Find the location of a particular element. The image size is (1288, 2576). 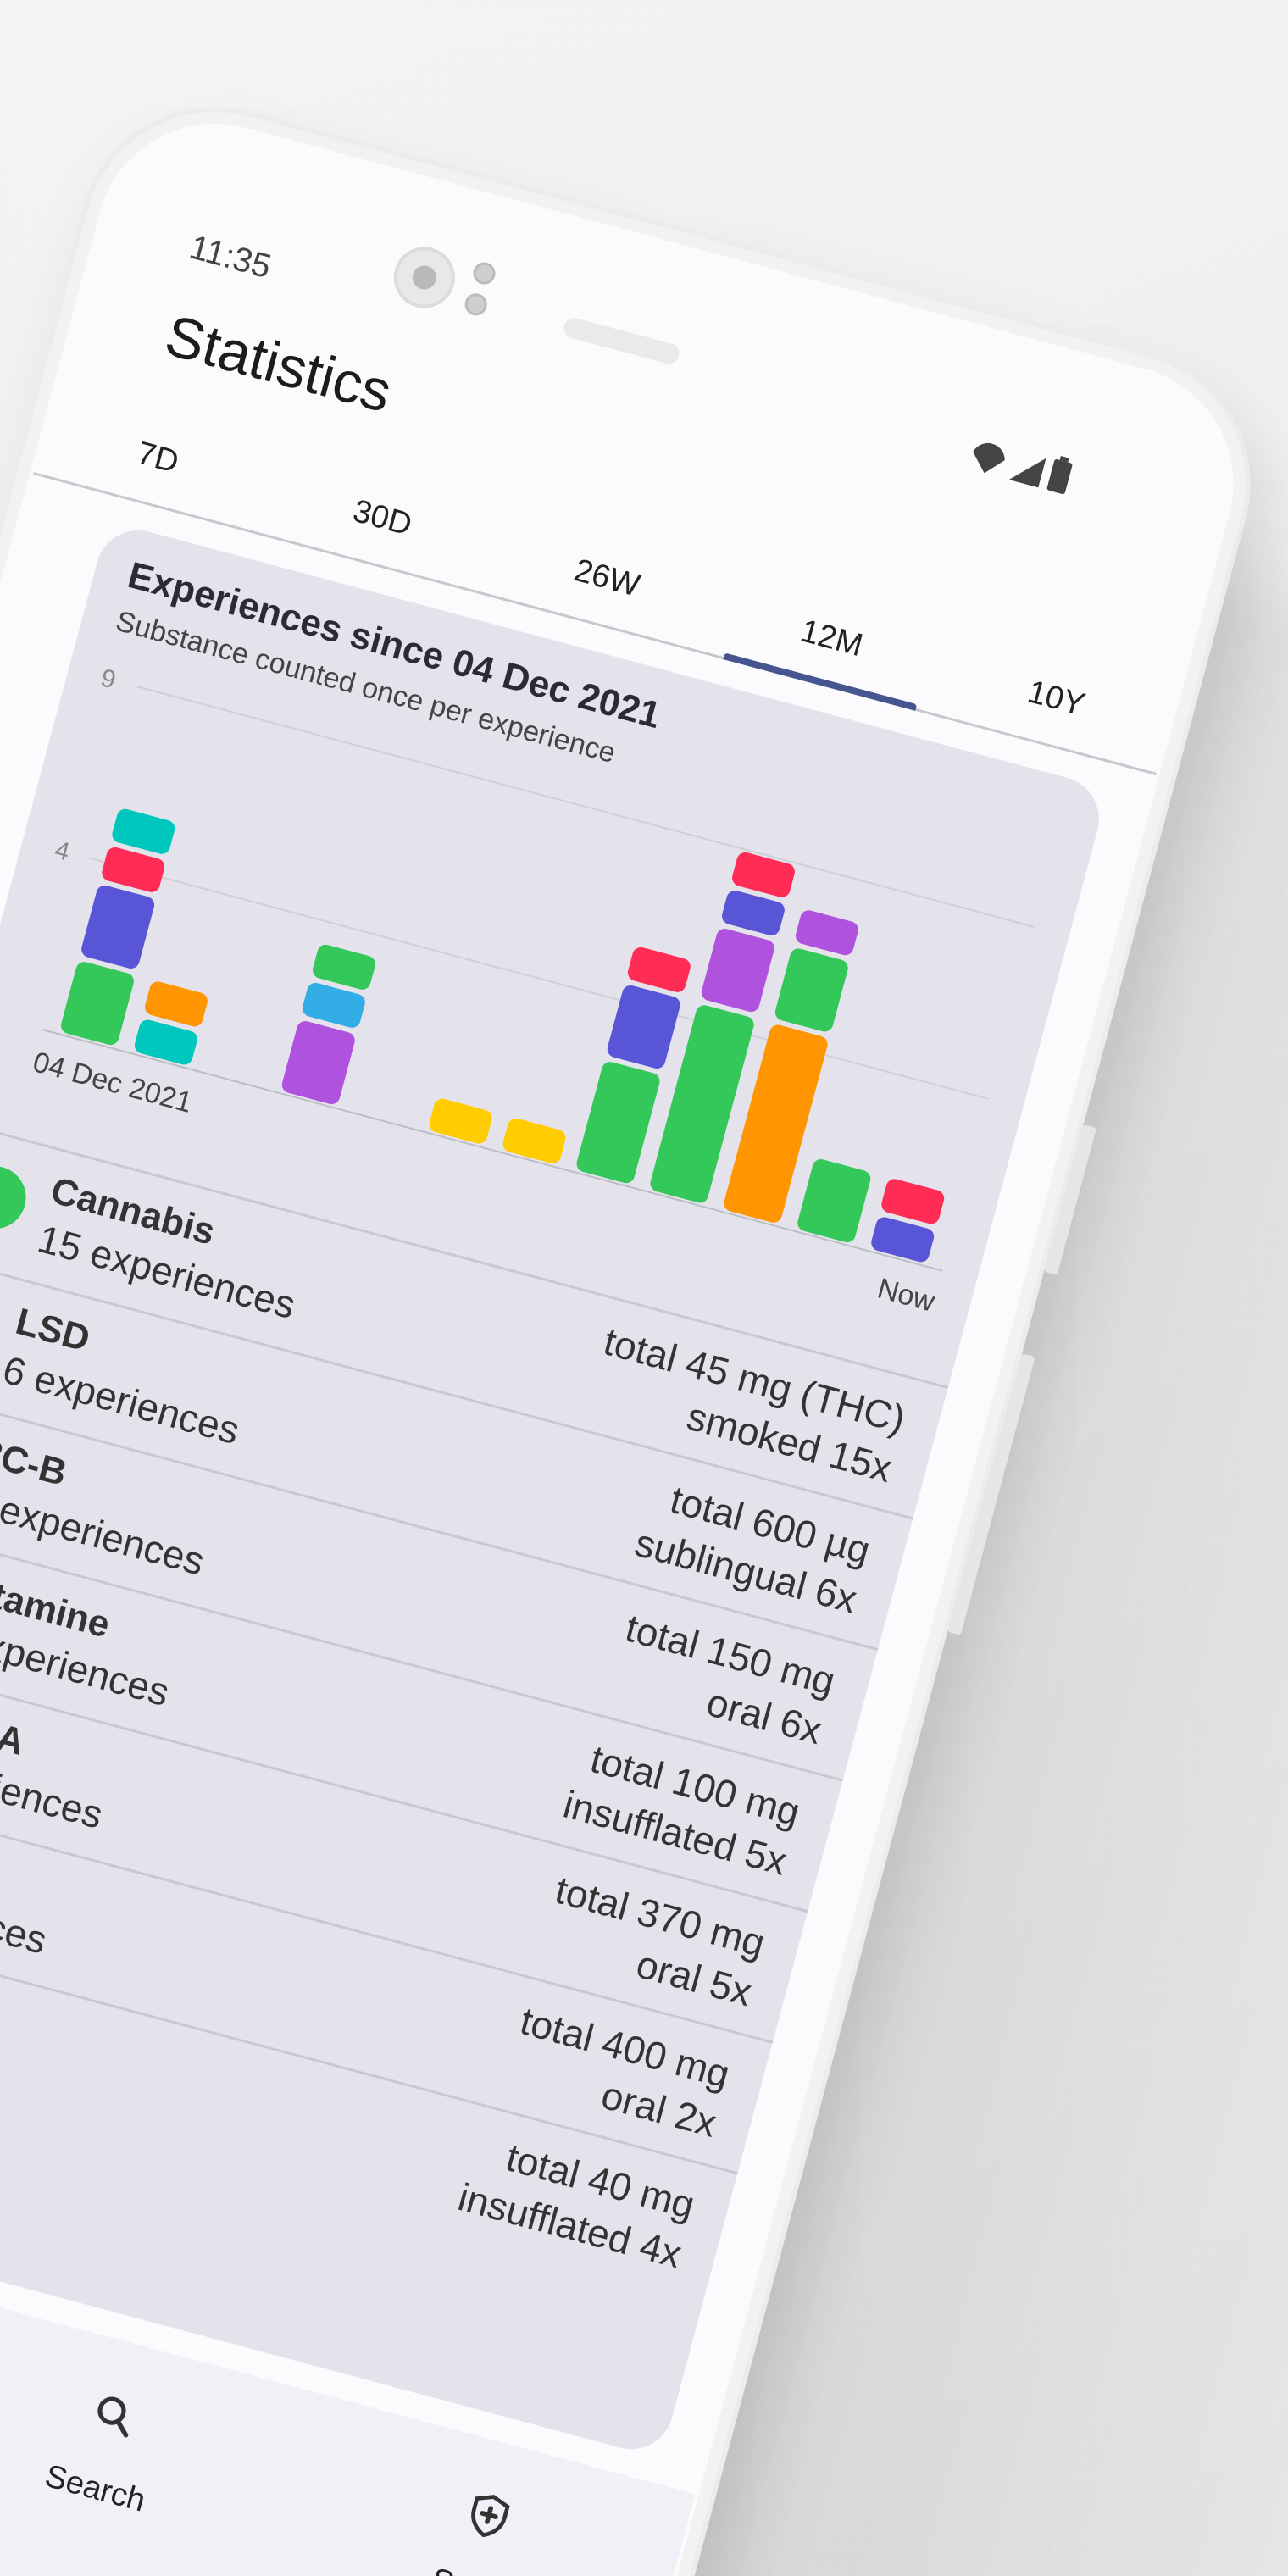

experience-count: xperiences is located at coordinates (26, 1917).